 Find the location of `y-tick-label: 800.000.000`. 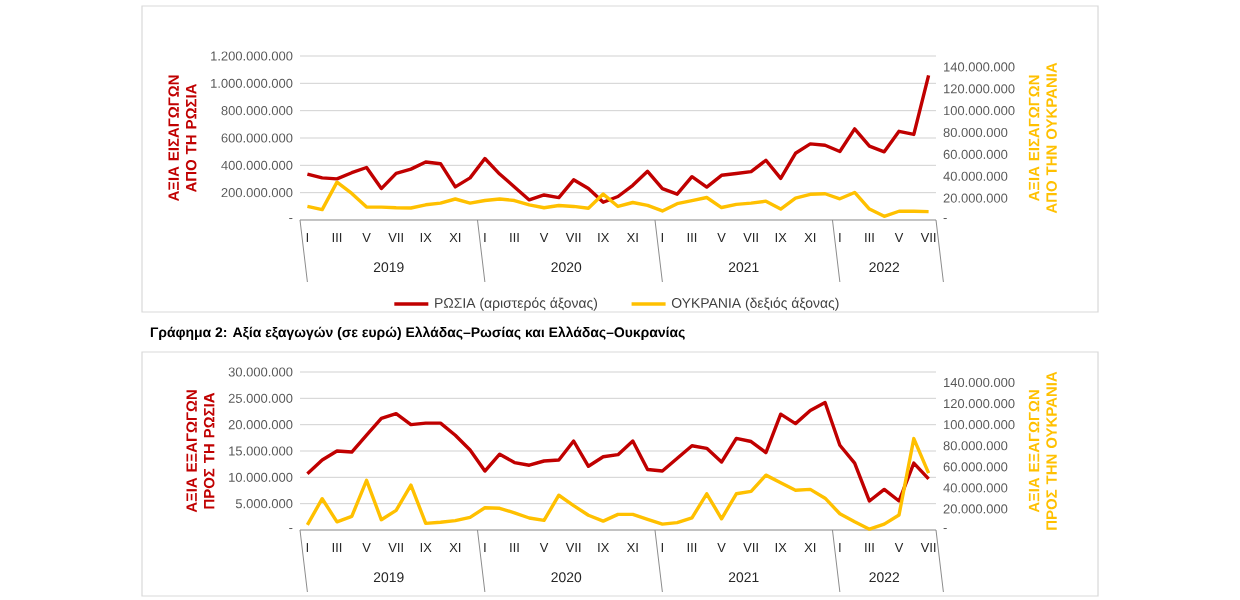

y-tick-label: 800.000.000 is located at coordinates (257, 111).